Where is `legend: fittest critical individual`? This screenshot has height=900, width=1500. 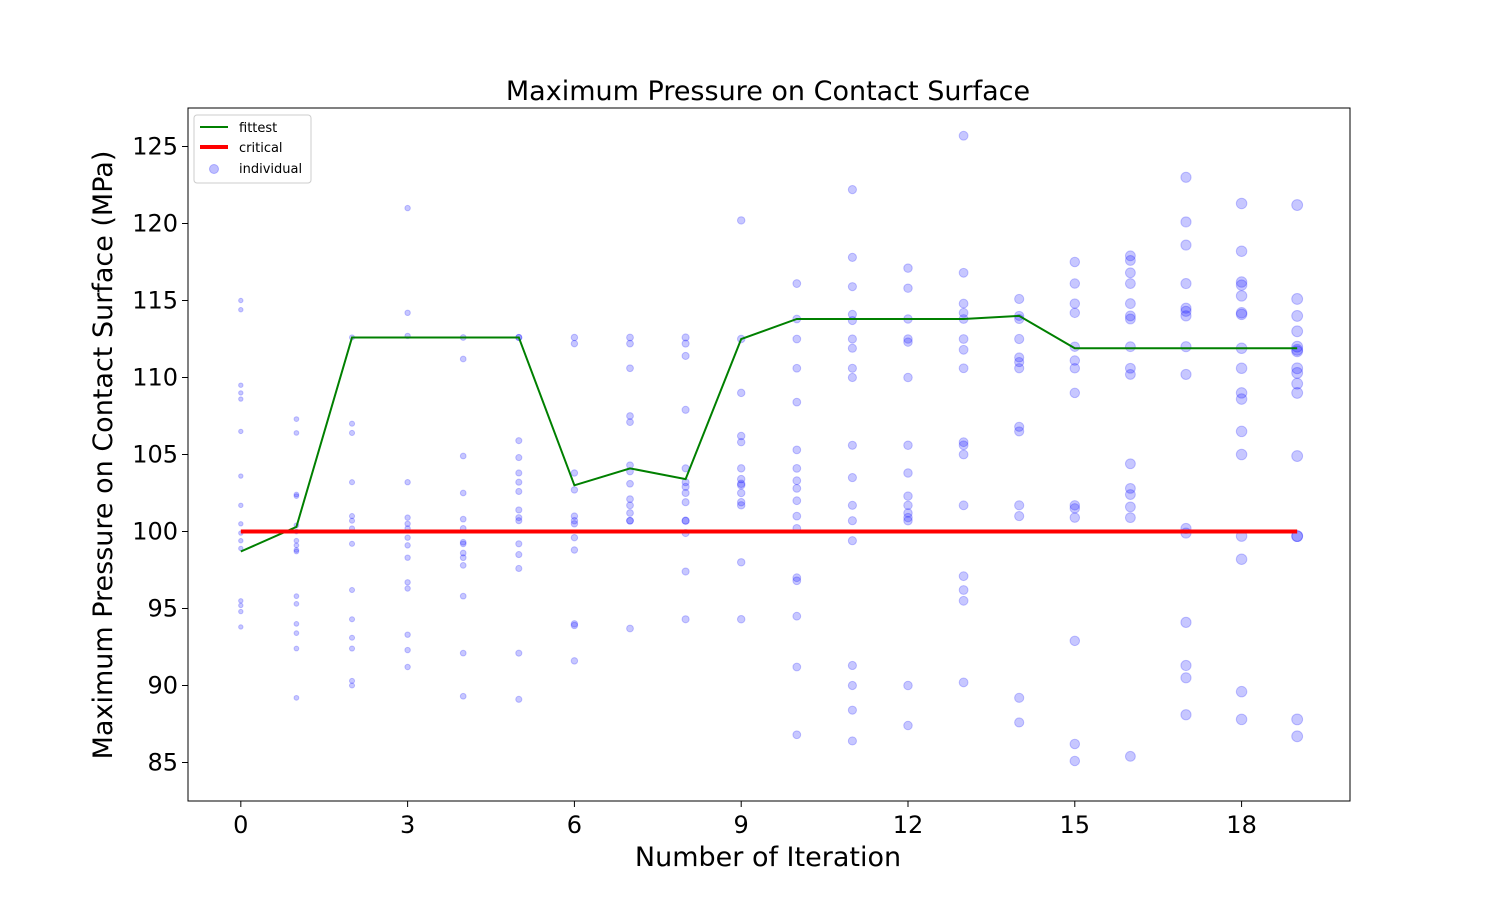 legend: fittest critical individual is located at coordinates (252, 149).